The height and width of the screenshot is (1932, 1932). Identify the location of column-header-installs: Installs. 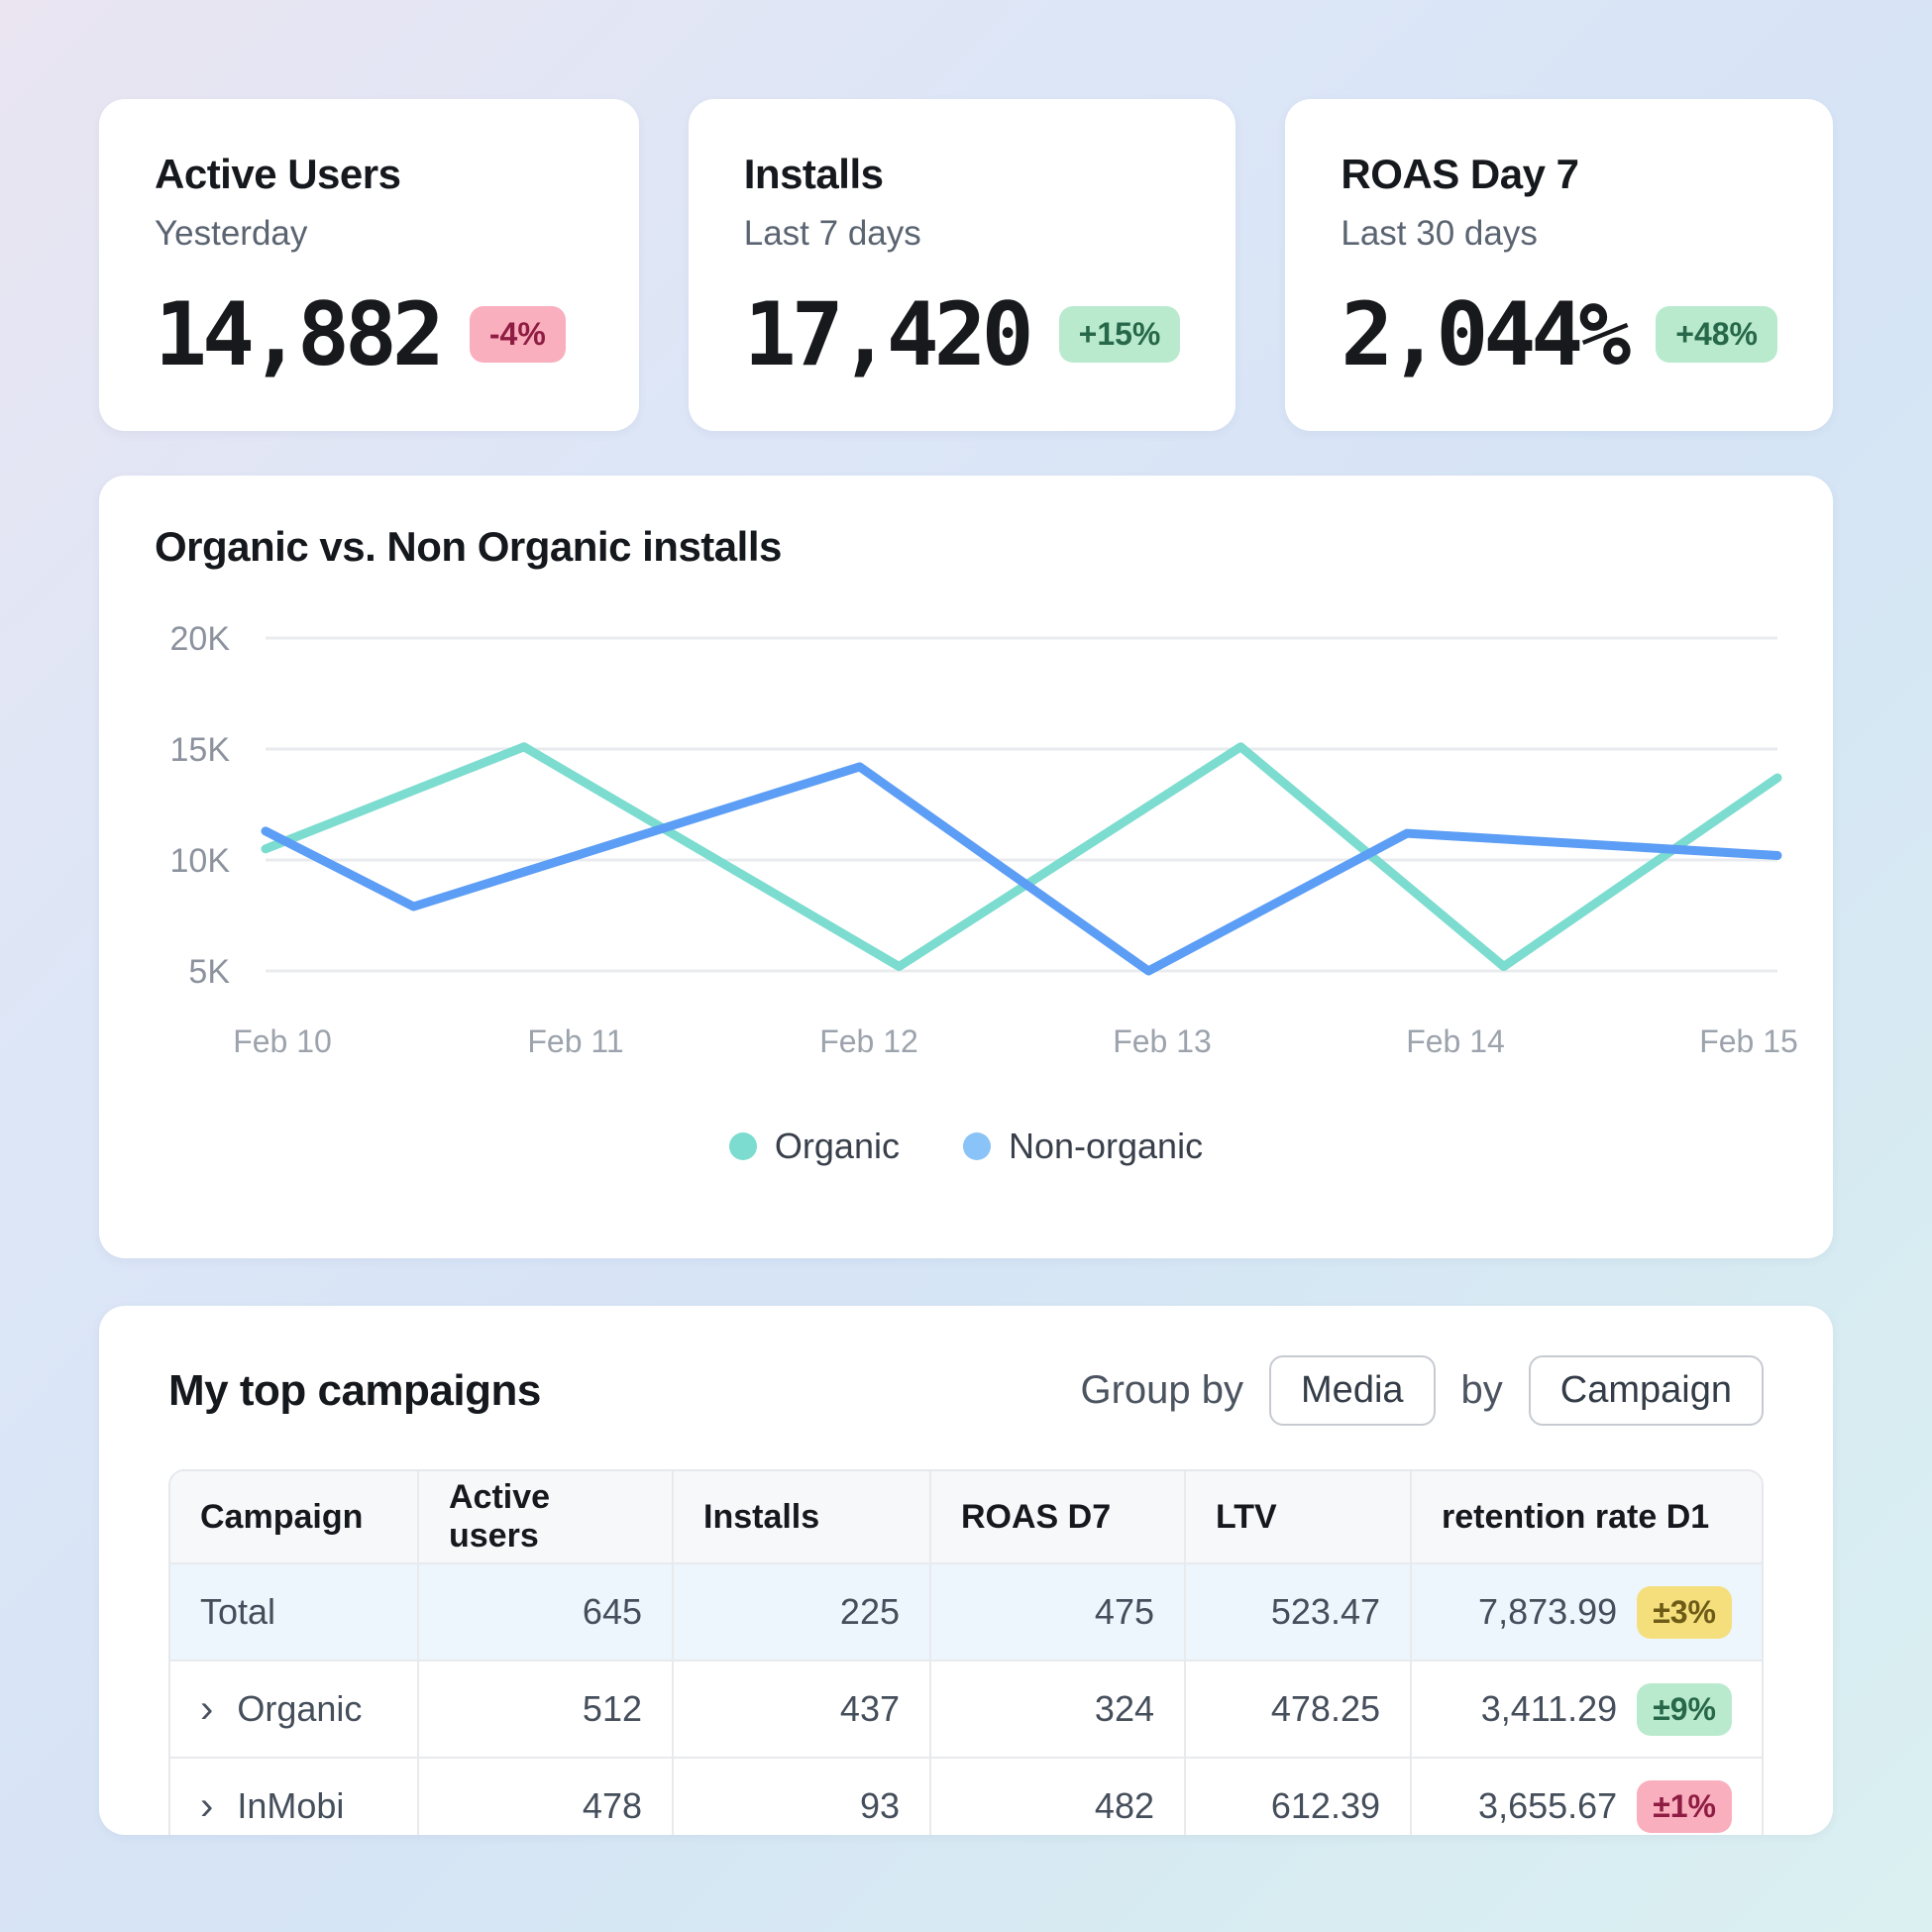
(803, 1516).